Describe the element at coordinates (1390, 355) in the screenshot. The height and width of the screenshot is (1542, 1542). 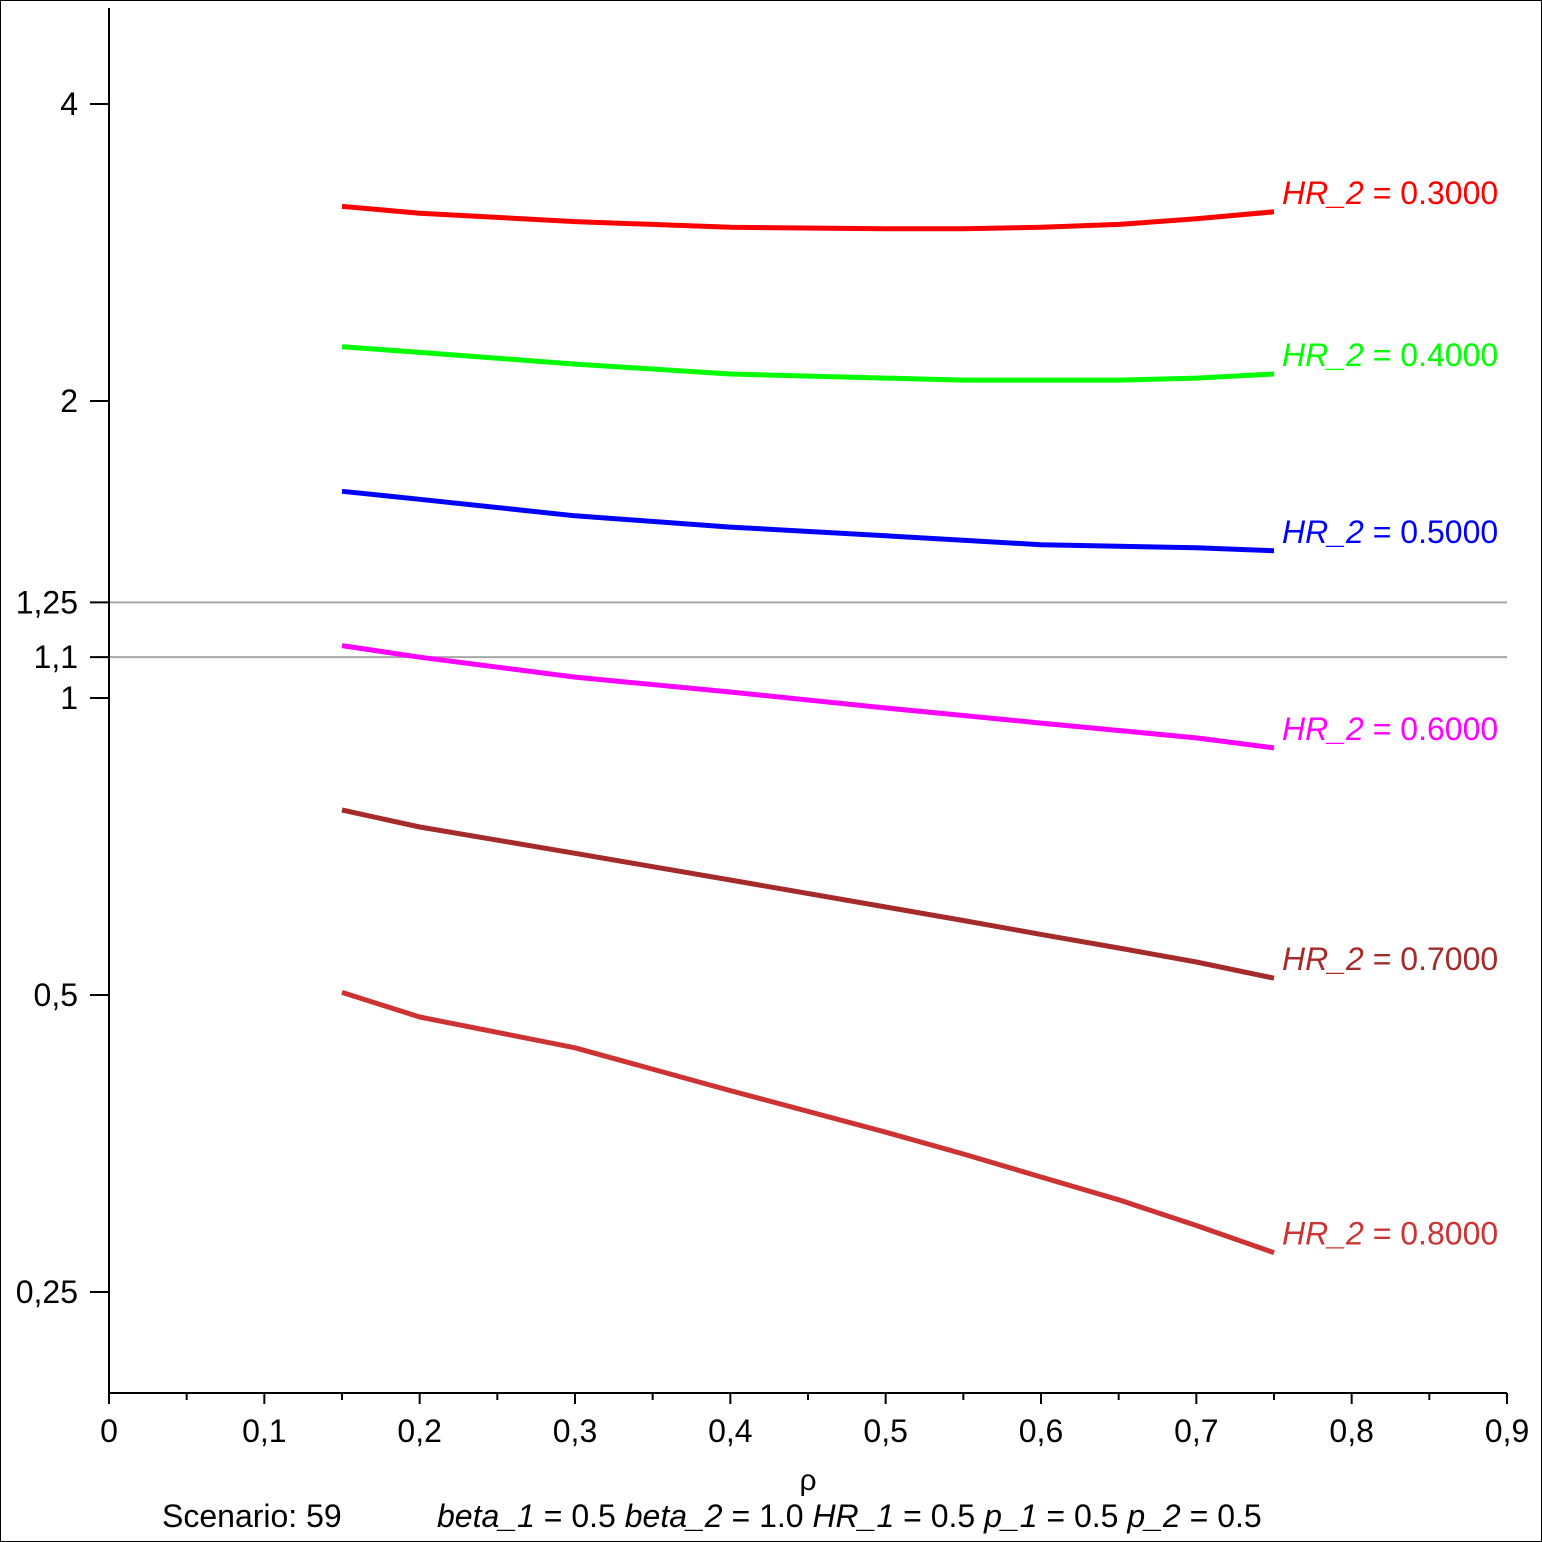
I see `series-label: HR_2 = 0.4000` at that location.